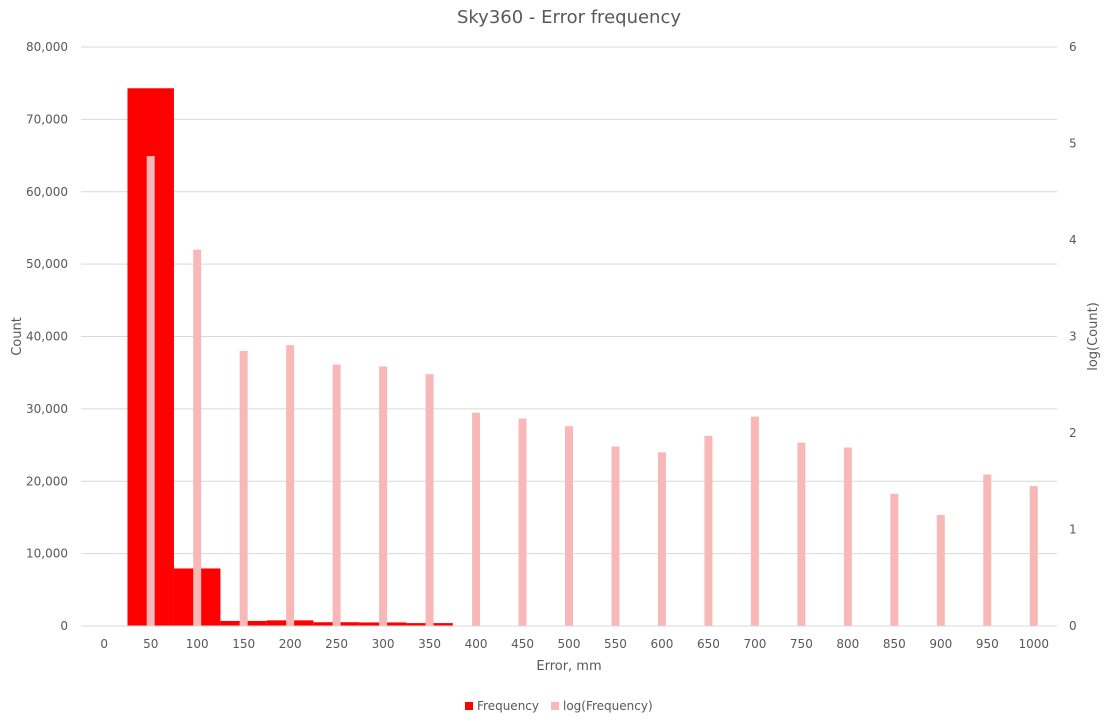 The width and height of the screenshot is (1108, 728). I want to click on x-tick-label: 1000, so click(1033, 644).